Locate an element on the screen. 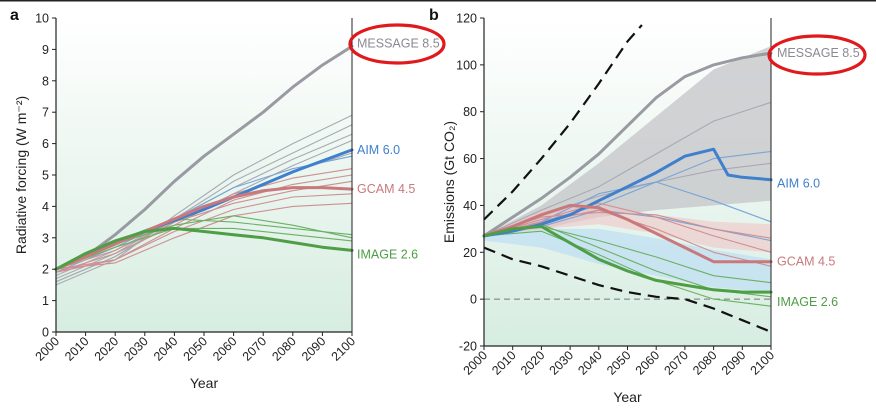  panel-b-x-tick-label: 2070 is located at coordinates (676, 363).